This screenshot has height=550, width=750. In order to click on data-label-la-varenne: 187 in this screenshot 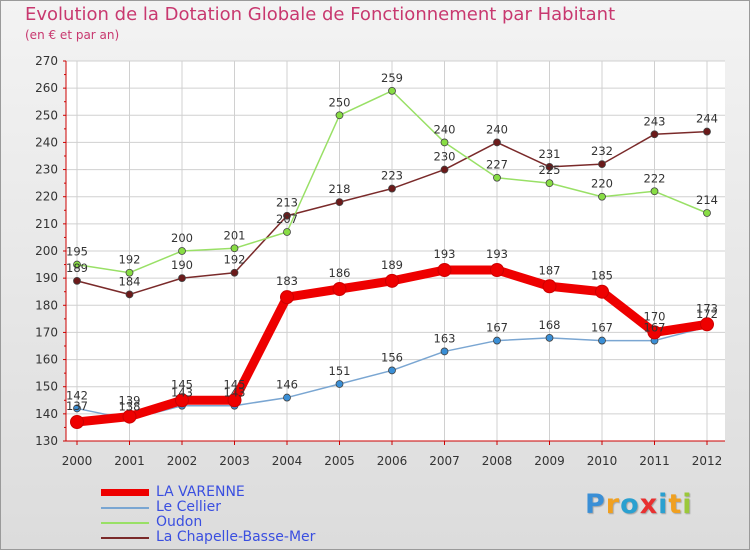, I will do `click(550, 270)`.